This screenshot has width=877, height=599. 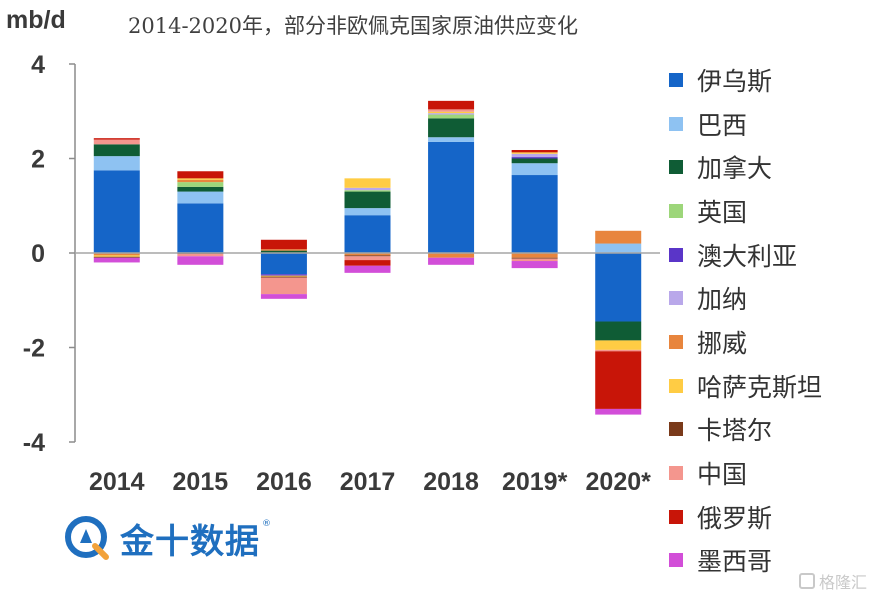 What do you see at coordinates (769, 473) in the screenshot?
I see `legend-item: 中国` at bounding box center [769, 473].